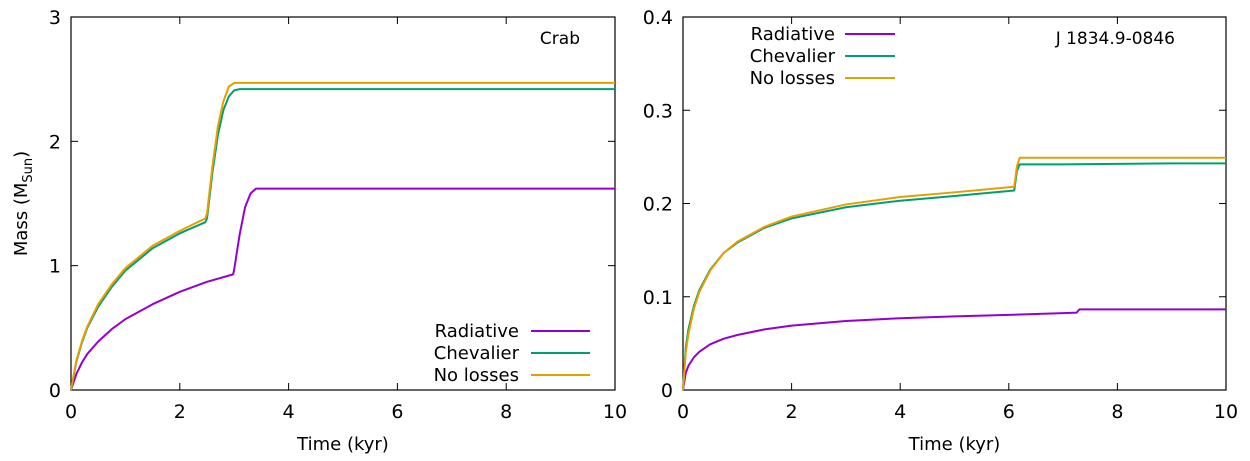 The image size is (1250, 461). What do you see at coordinates (55, 142) in the screenshot?
I see `y-tick-label: 2` at bounding box center [55, 142].